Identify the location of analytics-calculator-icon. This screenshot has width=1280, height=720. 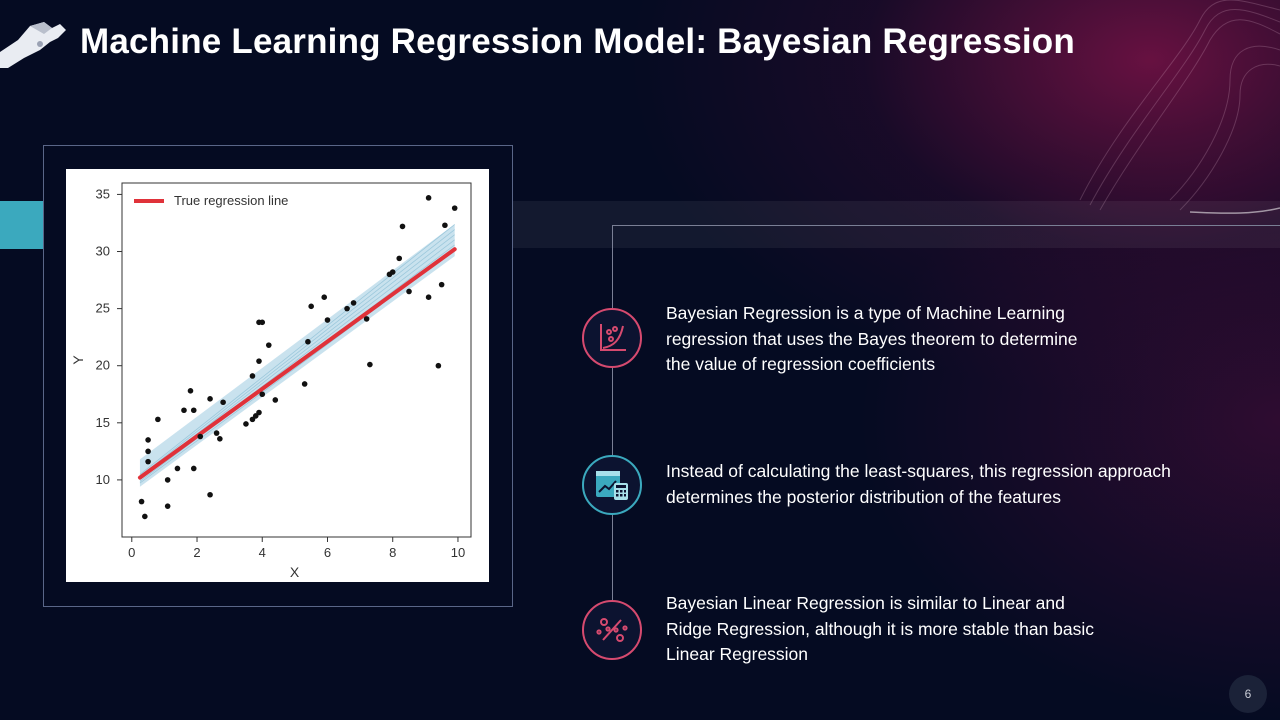
(612, 485).